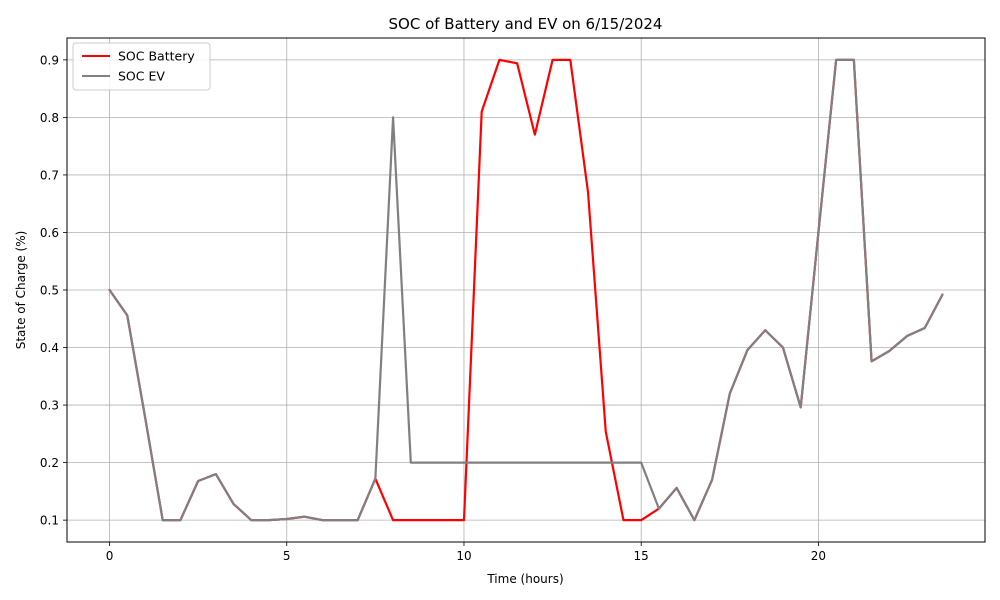 This screenshot has width=1000, height=600. Describe the element at coordinates (641, 556) in the screenshot. I see `x-tick-label: 15` at that location.